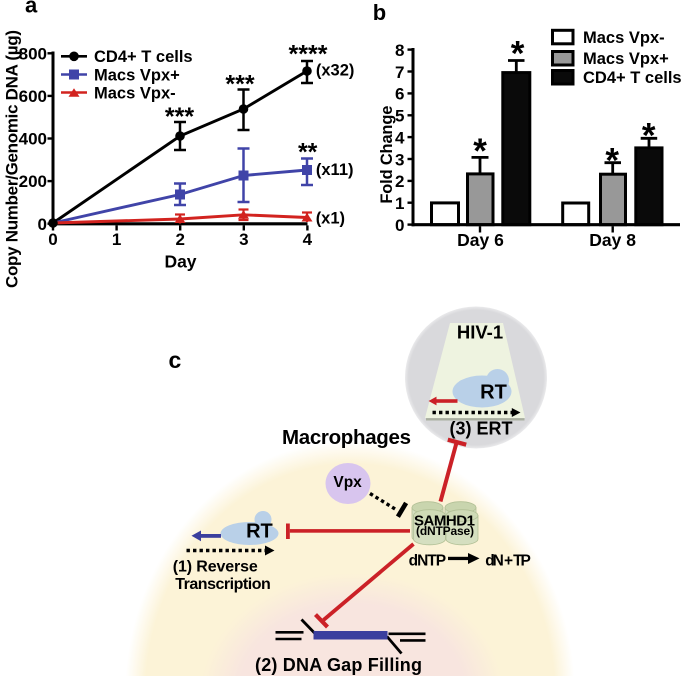 The image size is (685, 676). What do you see at coordinates (399, 94) in the screenshot?
I see `svg-text: 6` at bounding box center [399, 94].